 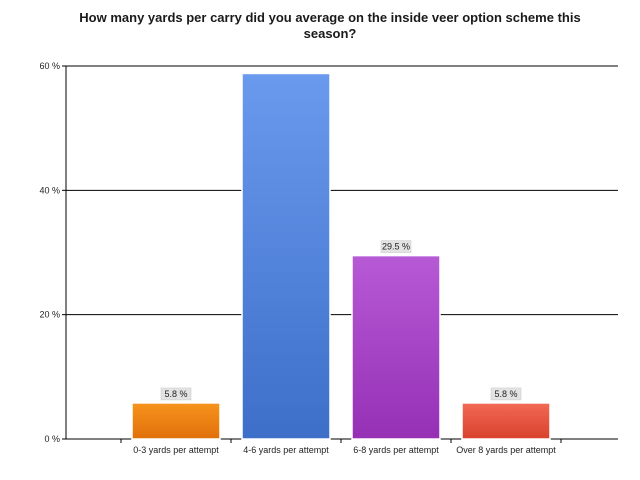 What do you see at coordinates (49, 66) in the screenshot?
I see `y-tick-label: 60 %` at bounding box center [49, 66].